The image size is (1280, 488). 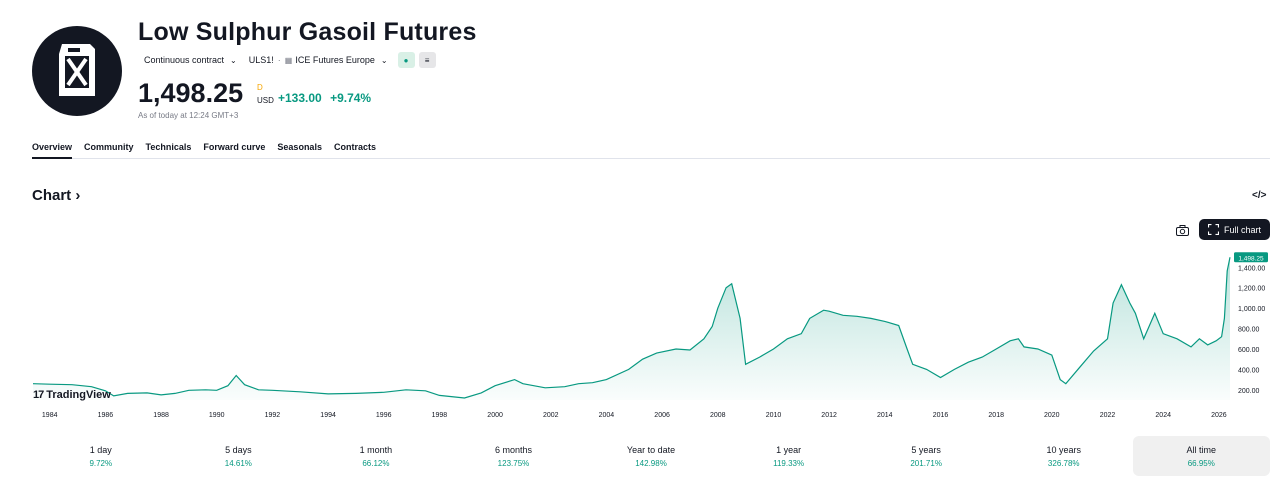 I want to click on perf-label: 6 months, so click(x=513, y=449).